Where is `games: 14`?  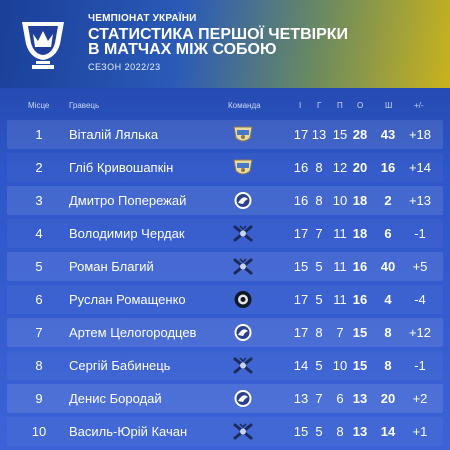
games: 14 is located at coordinates (301, 365).